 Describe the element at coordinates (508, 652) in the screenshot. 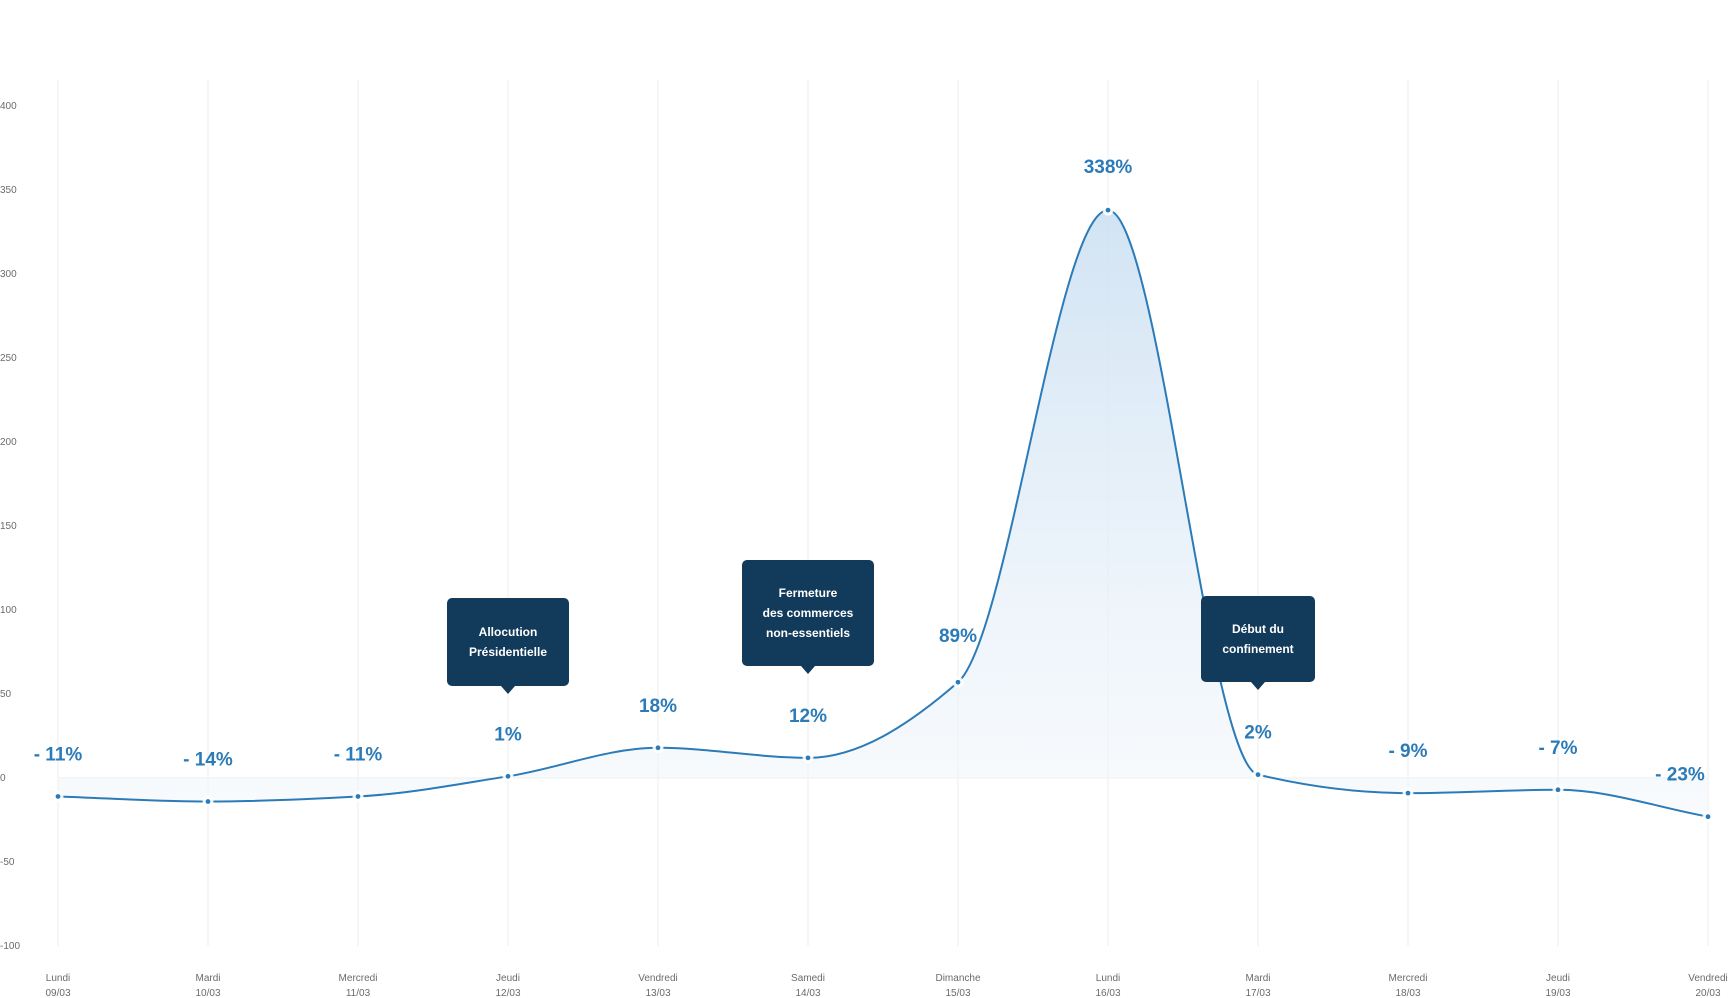

I see `callout-text: Présidentielle` at that location.